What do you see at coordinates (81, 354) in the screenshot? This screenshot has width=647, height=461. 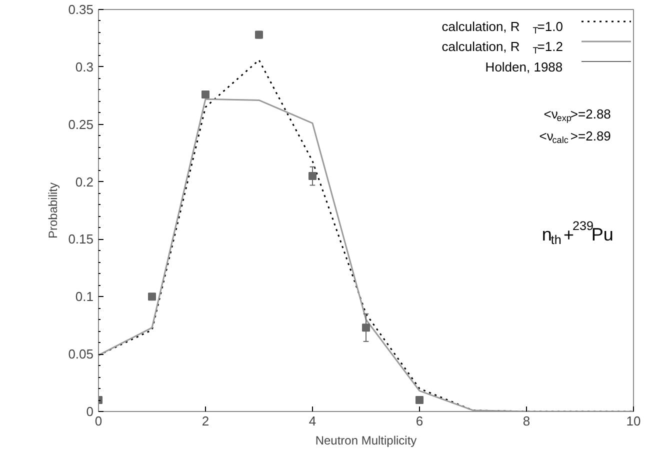 I see `y-tick-label: 0.05` at bounding box center [81, 354].